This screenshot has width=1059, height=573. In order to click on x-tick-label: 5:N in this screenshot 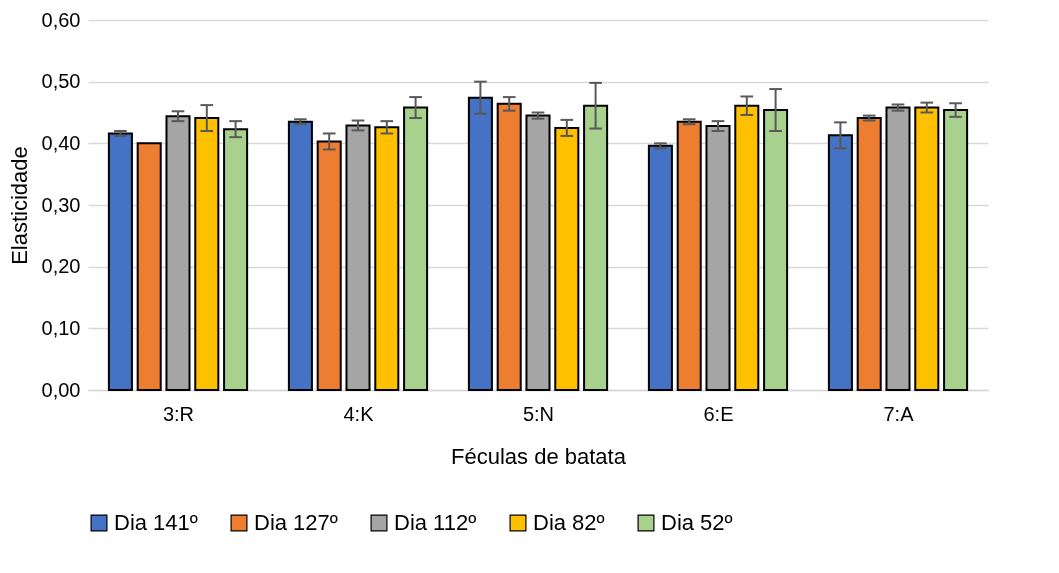, I will do `click(538, 413)`.